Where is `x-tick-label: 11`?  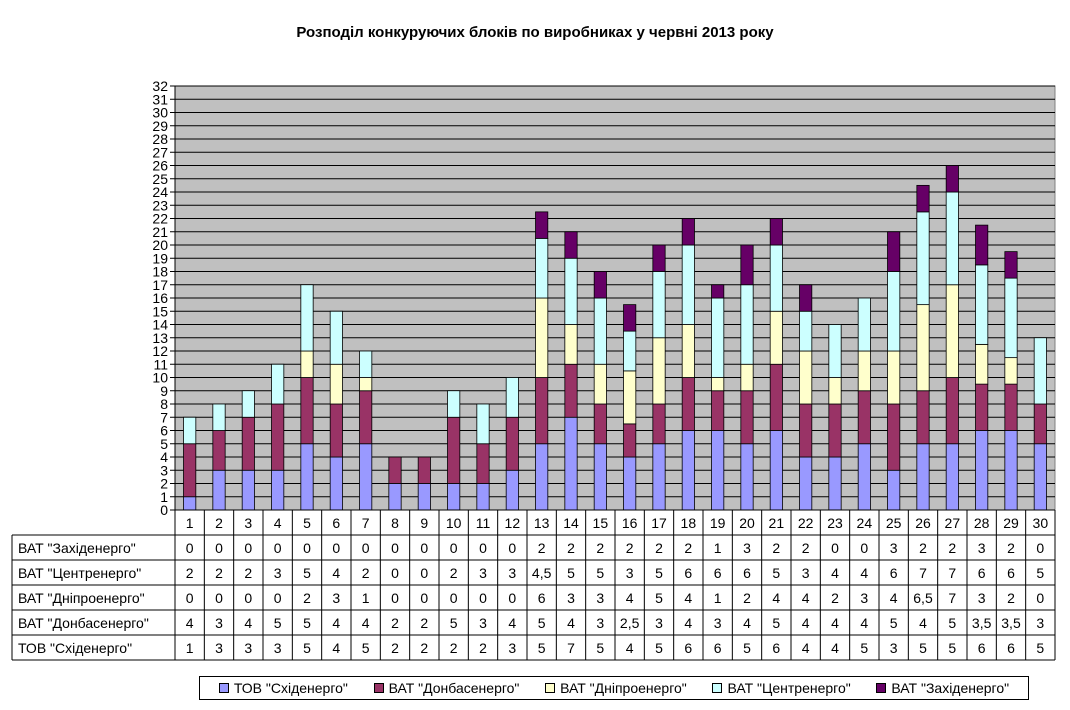 x-tick-label: 11 is located at coordinates (483, 523).